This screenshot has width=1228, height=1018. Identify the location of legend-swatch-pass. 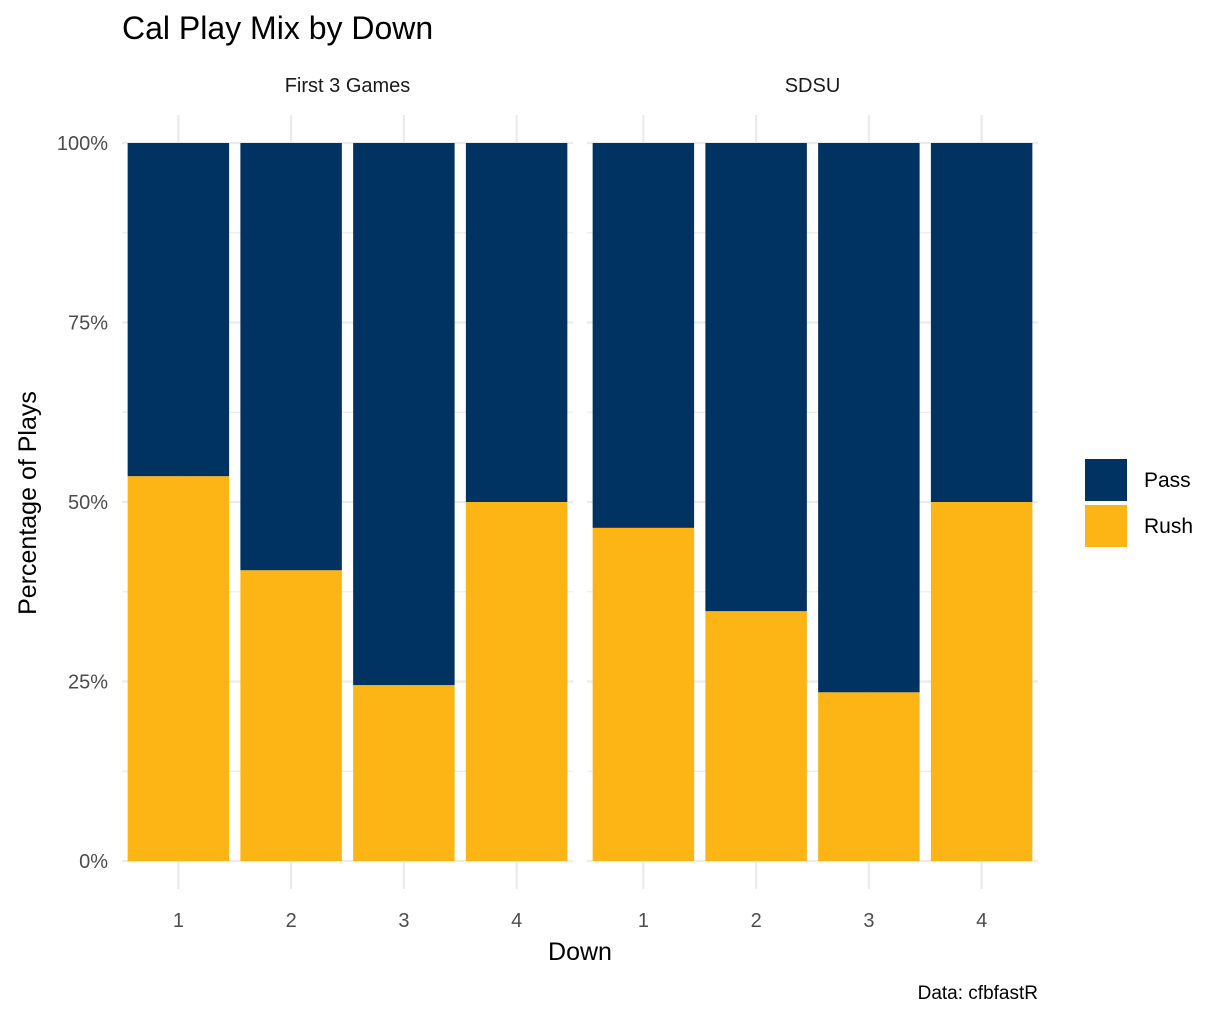
(1106, 480).